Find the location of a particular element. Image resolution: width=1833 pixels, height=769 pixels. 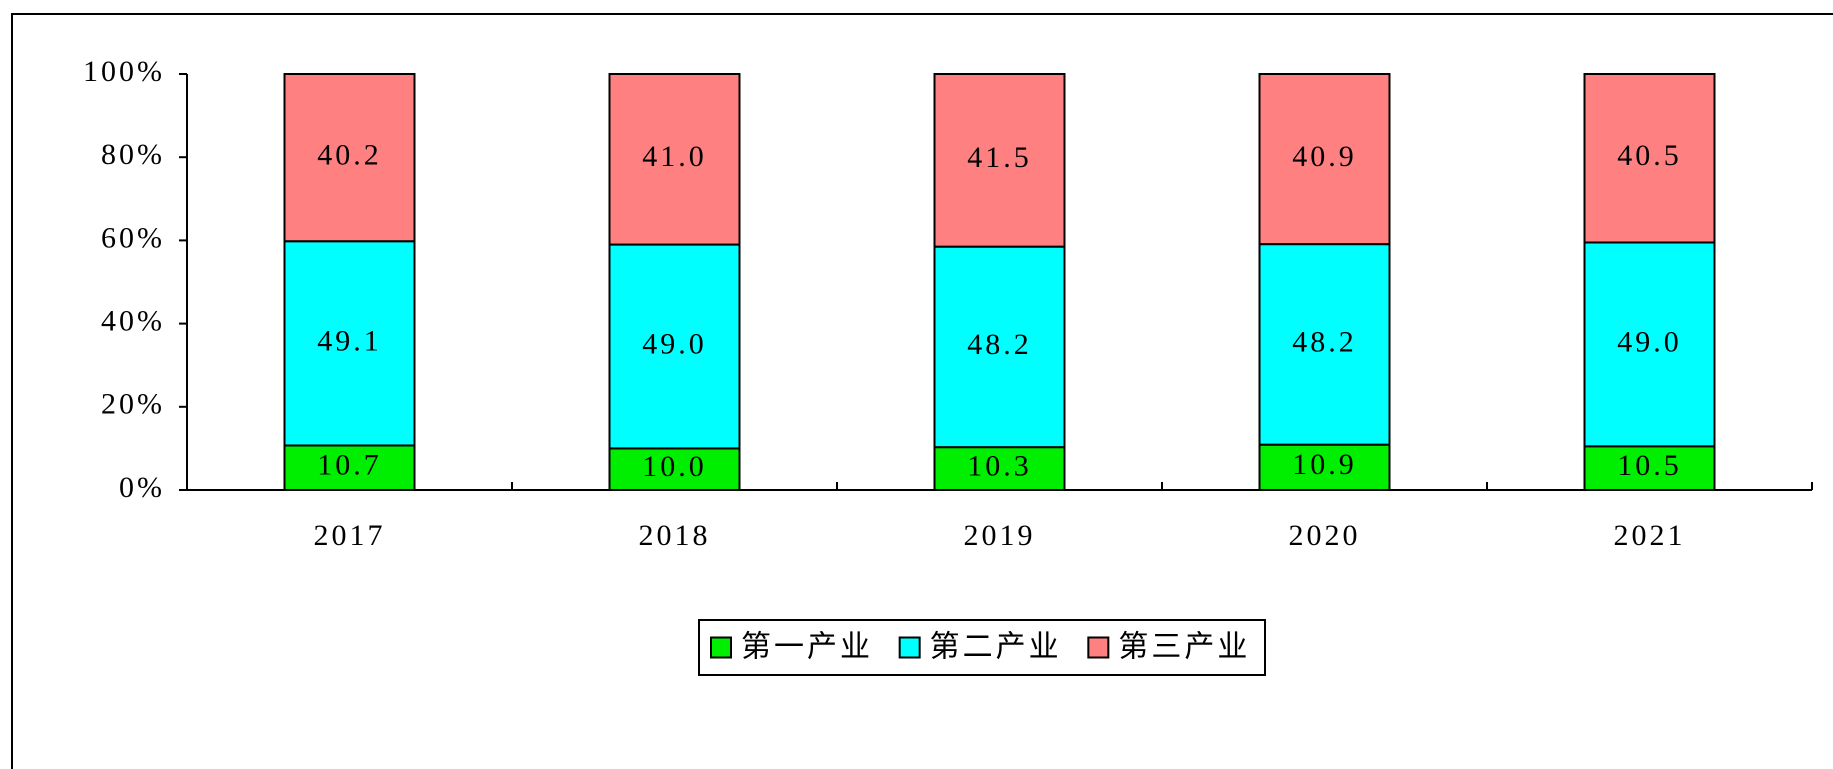

x-tick-label: 2020 is located at coordinates (1325, 535).